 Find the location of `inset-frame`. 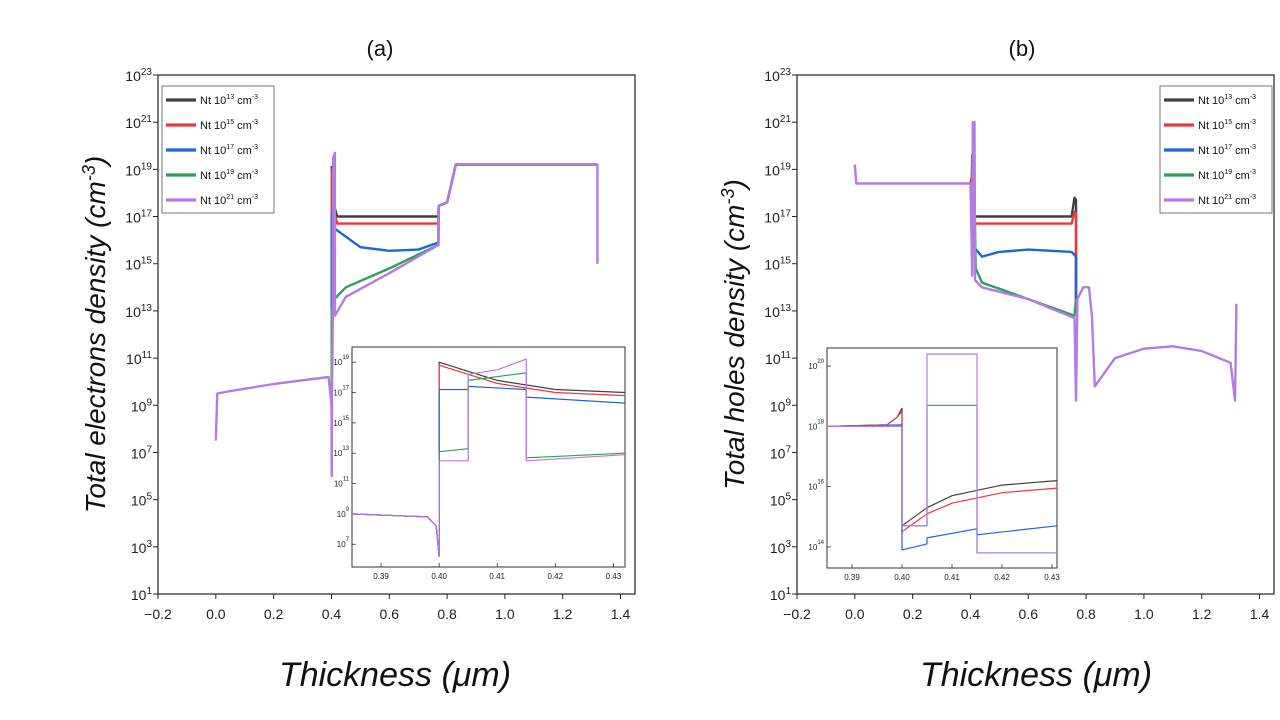

inset-frame is located at coordinates (942, 458).